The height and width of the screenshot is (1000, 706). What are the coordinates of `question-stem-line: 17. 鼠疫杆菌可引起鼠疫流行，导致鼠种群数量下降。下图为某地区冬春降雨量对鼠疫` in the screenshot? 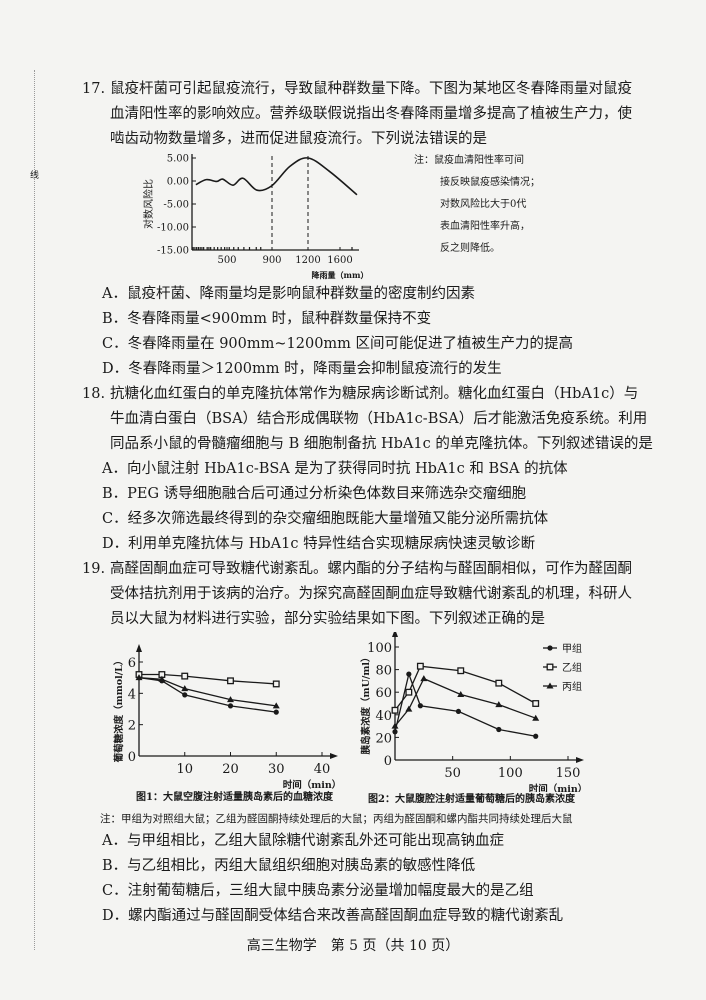 It's located at (377, 89).